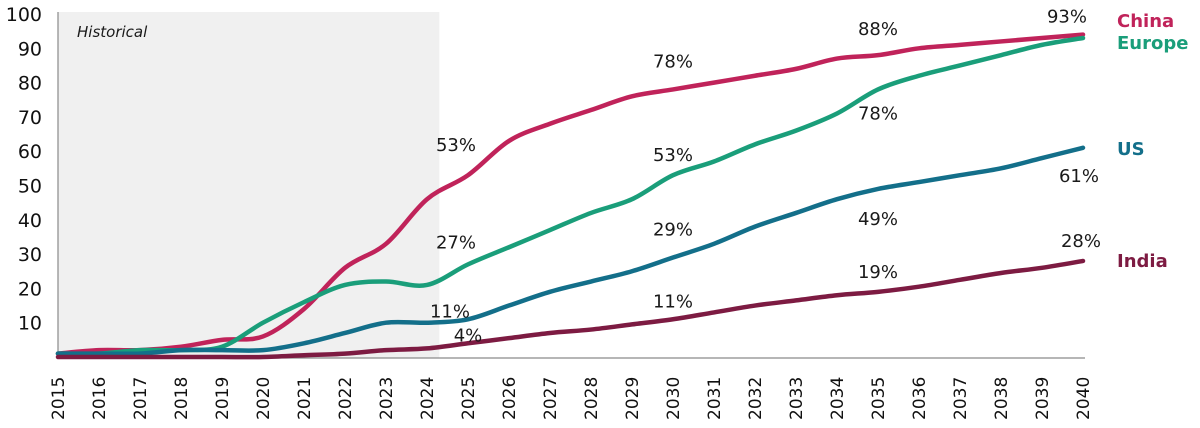 Image resolution: width=1200 pixels, height=428 pixels. I want to click on historical-label: Historical, so click(112, 32).